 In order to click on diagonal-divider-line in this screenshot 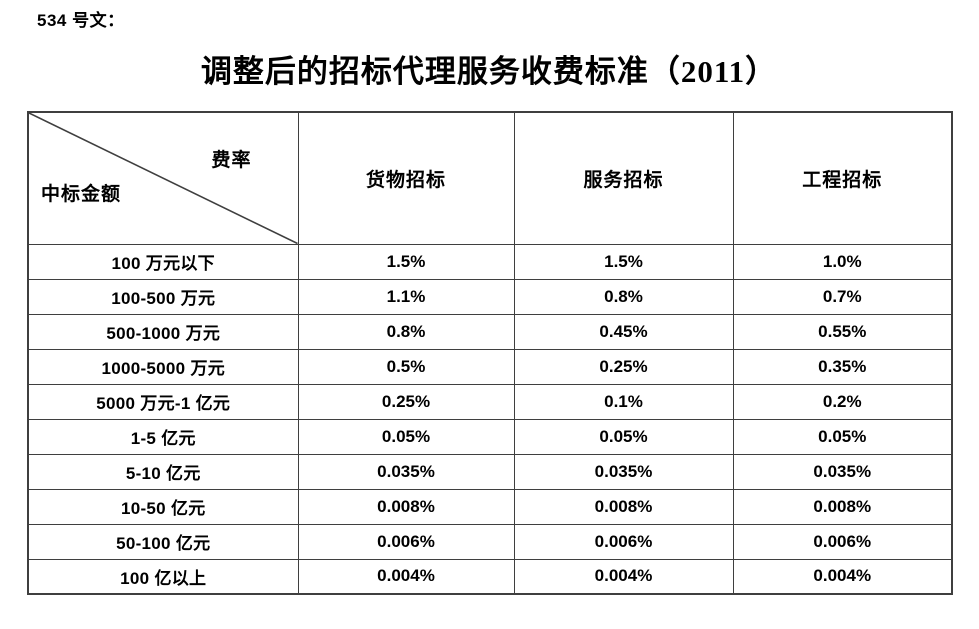, I will do `click(163, 178)`.